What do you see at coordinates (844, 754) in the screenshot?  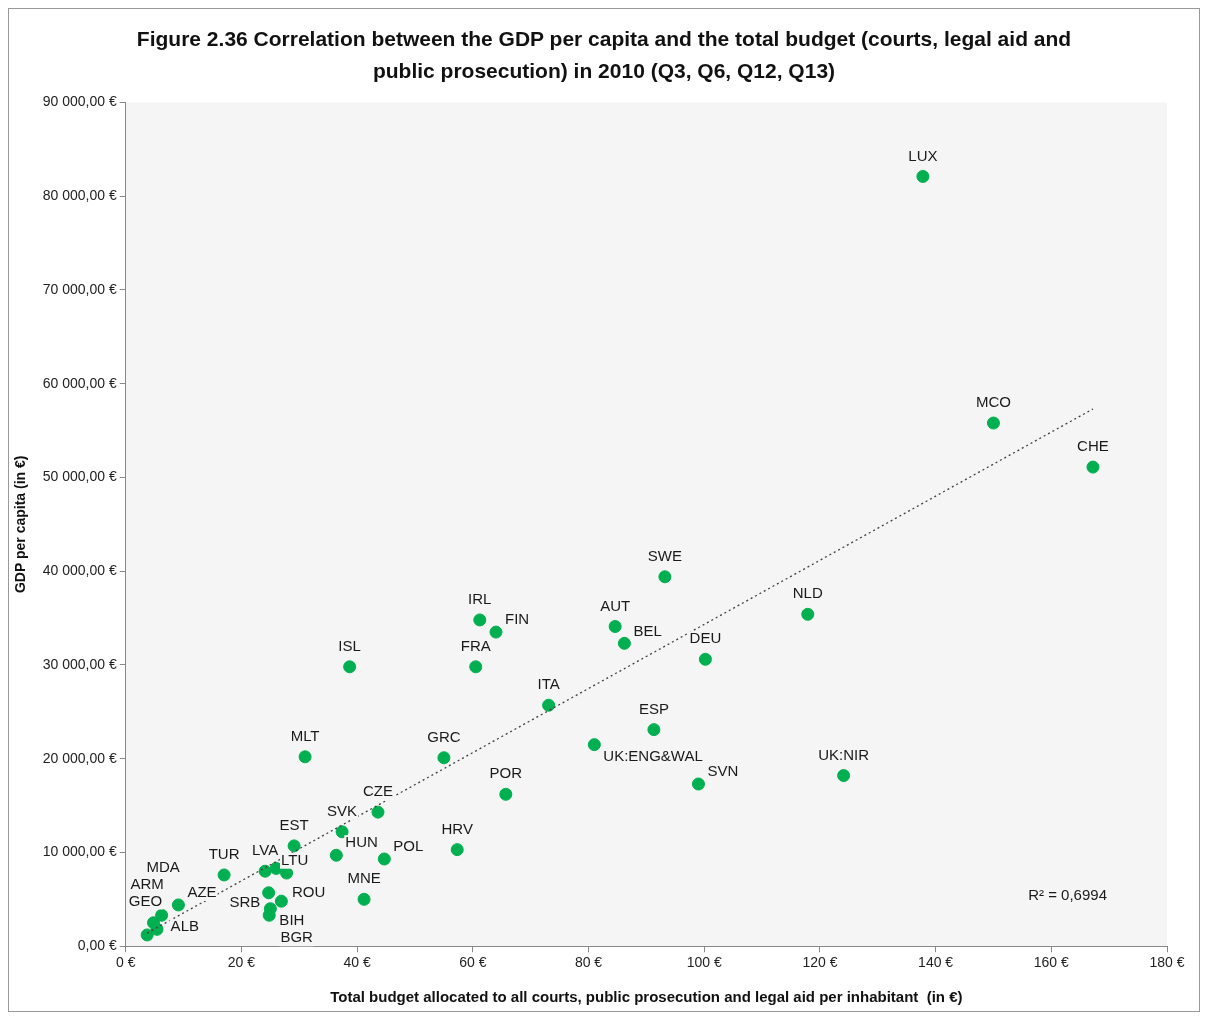 I see `annotation: UK:NIR` at bounding box center [844, 754].